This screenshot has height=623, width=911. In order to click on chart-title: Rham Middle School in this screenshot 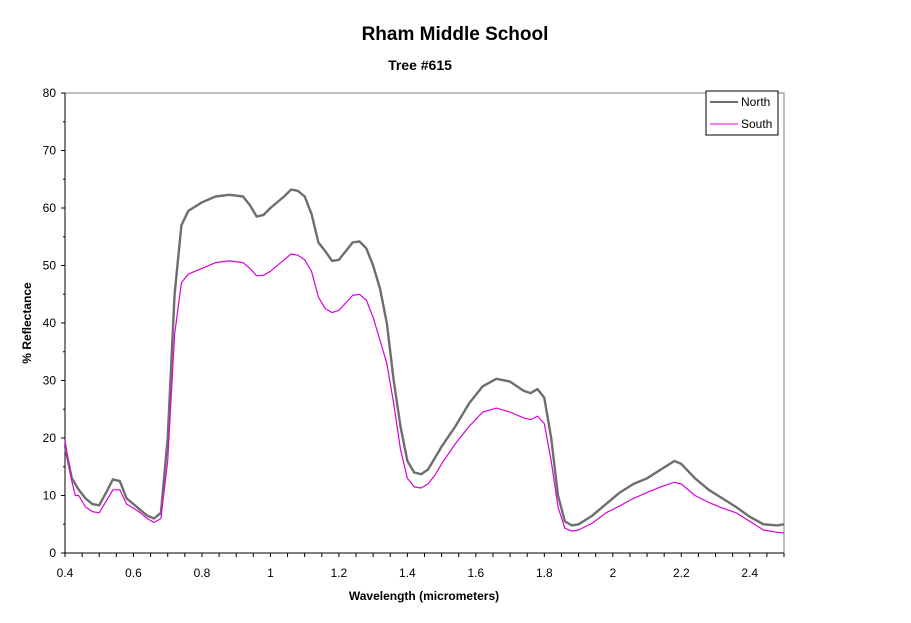, I will do `click(455, 34)`.